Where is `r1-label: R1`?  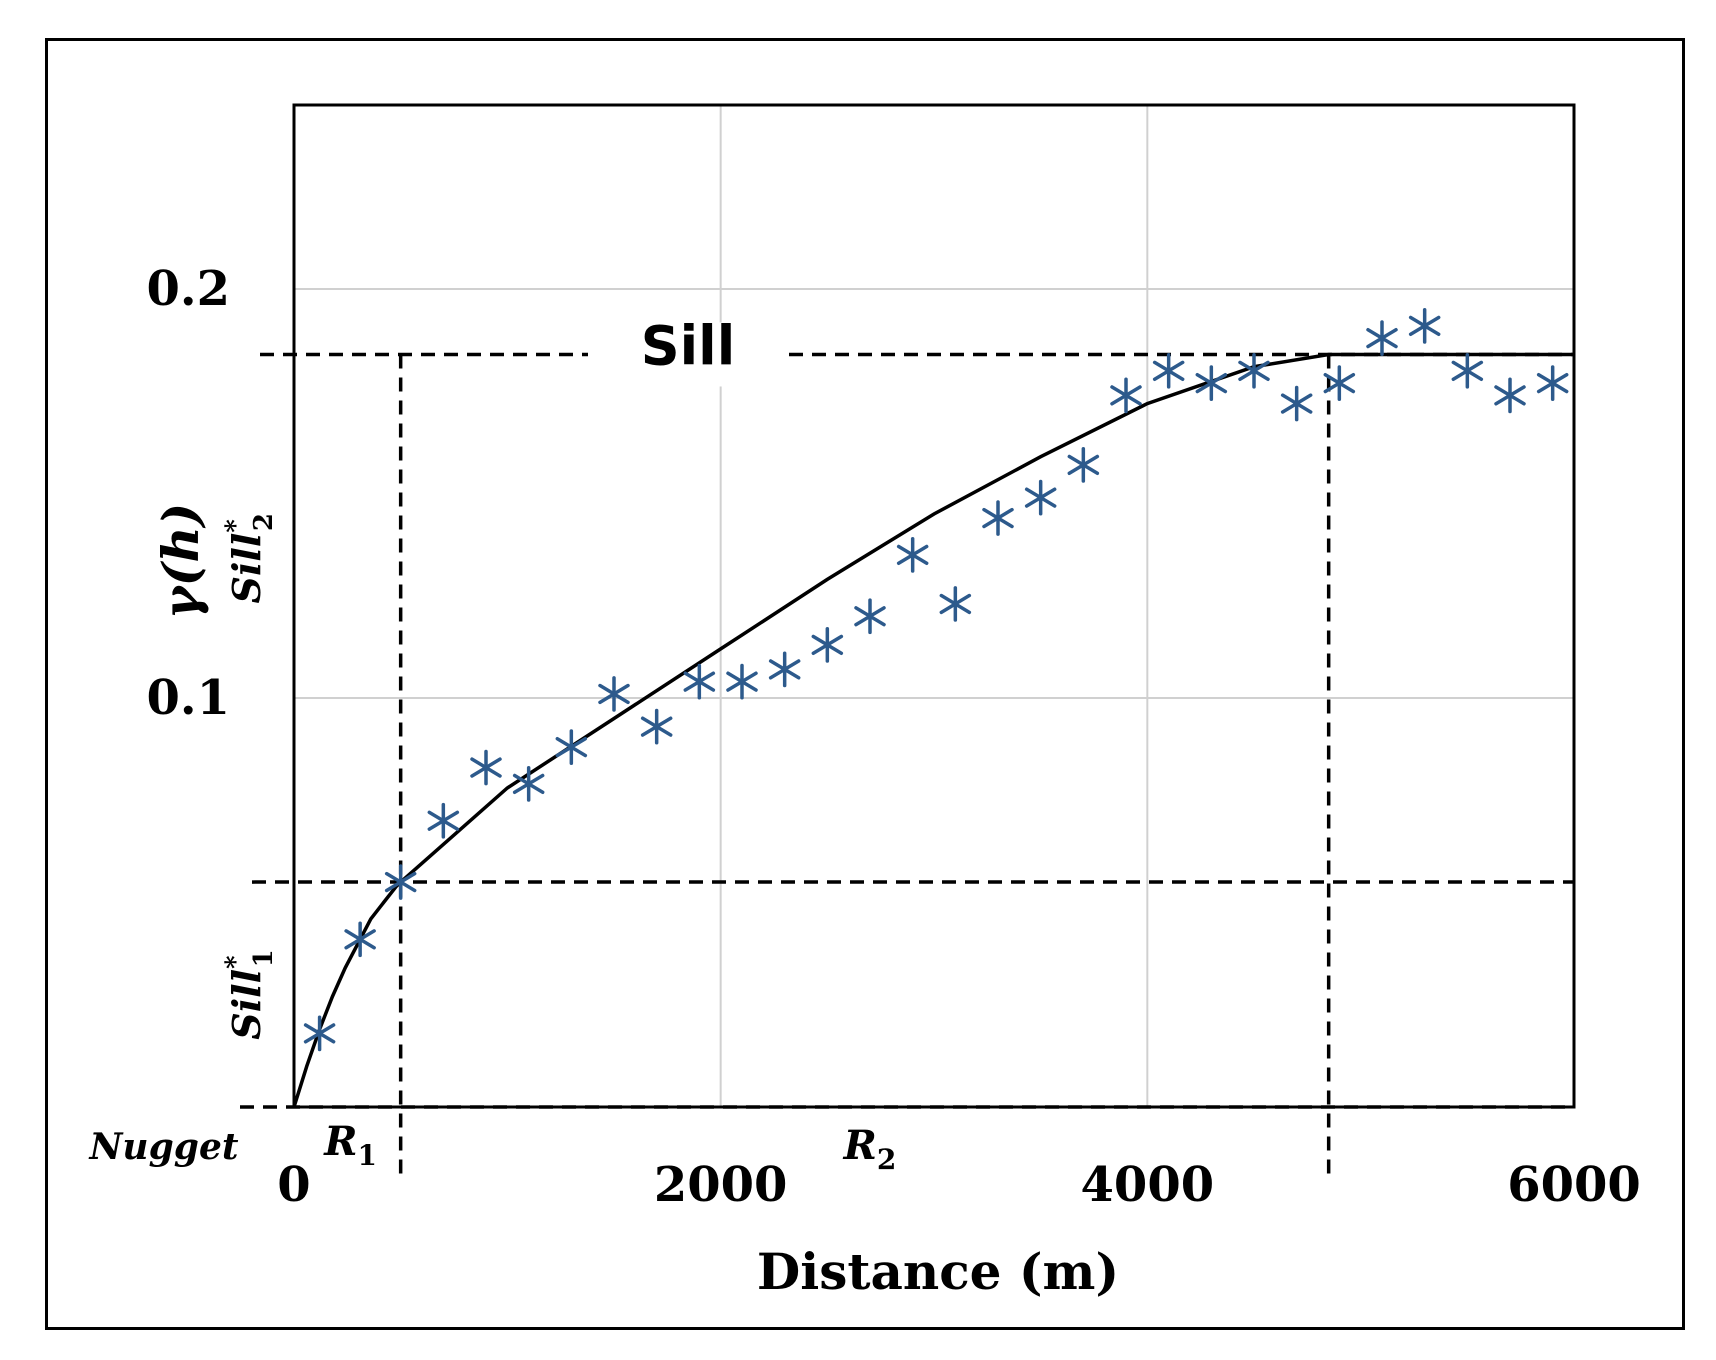
r1-label: R1 is located at coordinates (350, 1145).